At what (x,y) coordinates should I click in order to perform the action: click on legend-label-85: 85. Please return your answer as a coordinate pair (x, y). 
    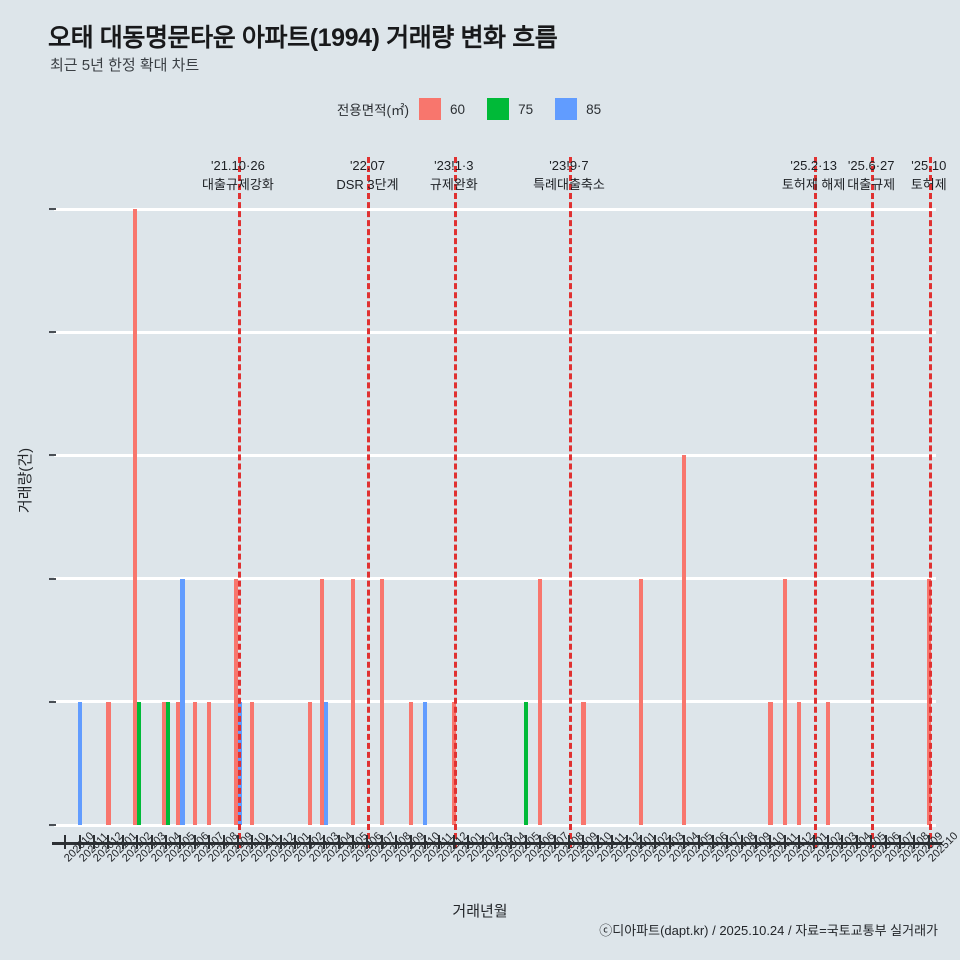
    Looking at the image, I should click on (594, 109).